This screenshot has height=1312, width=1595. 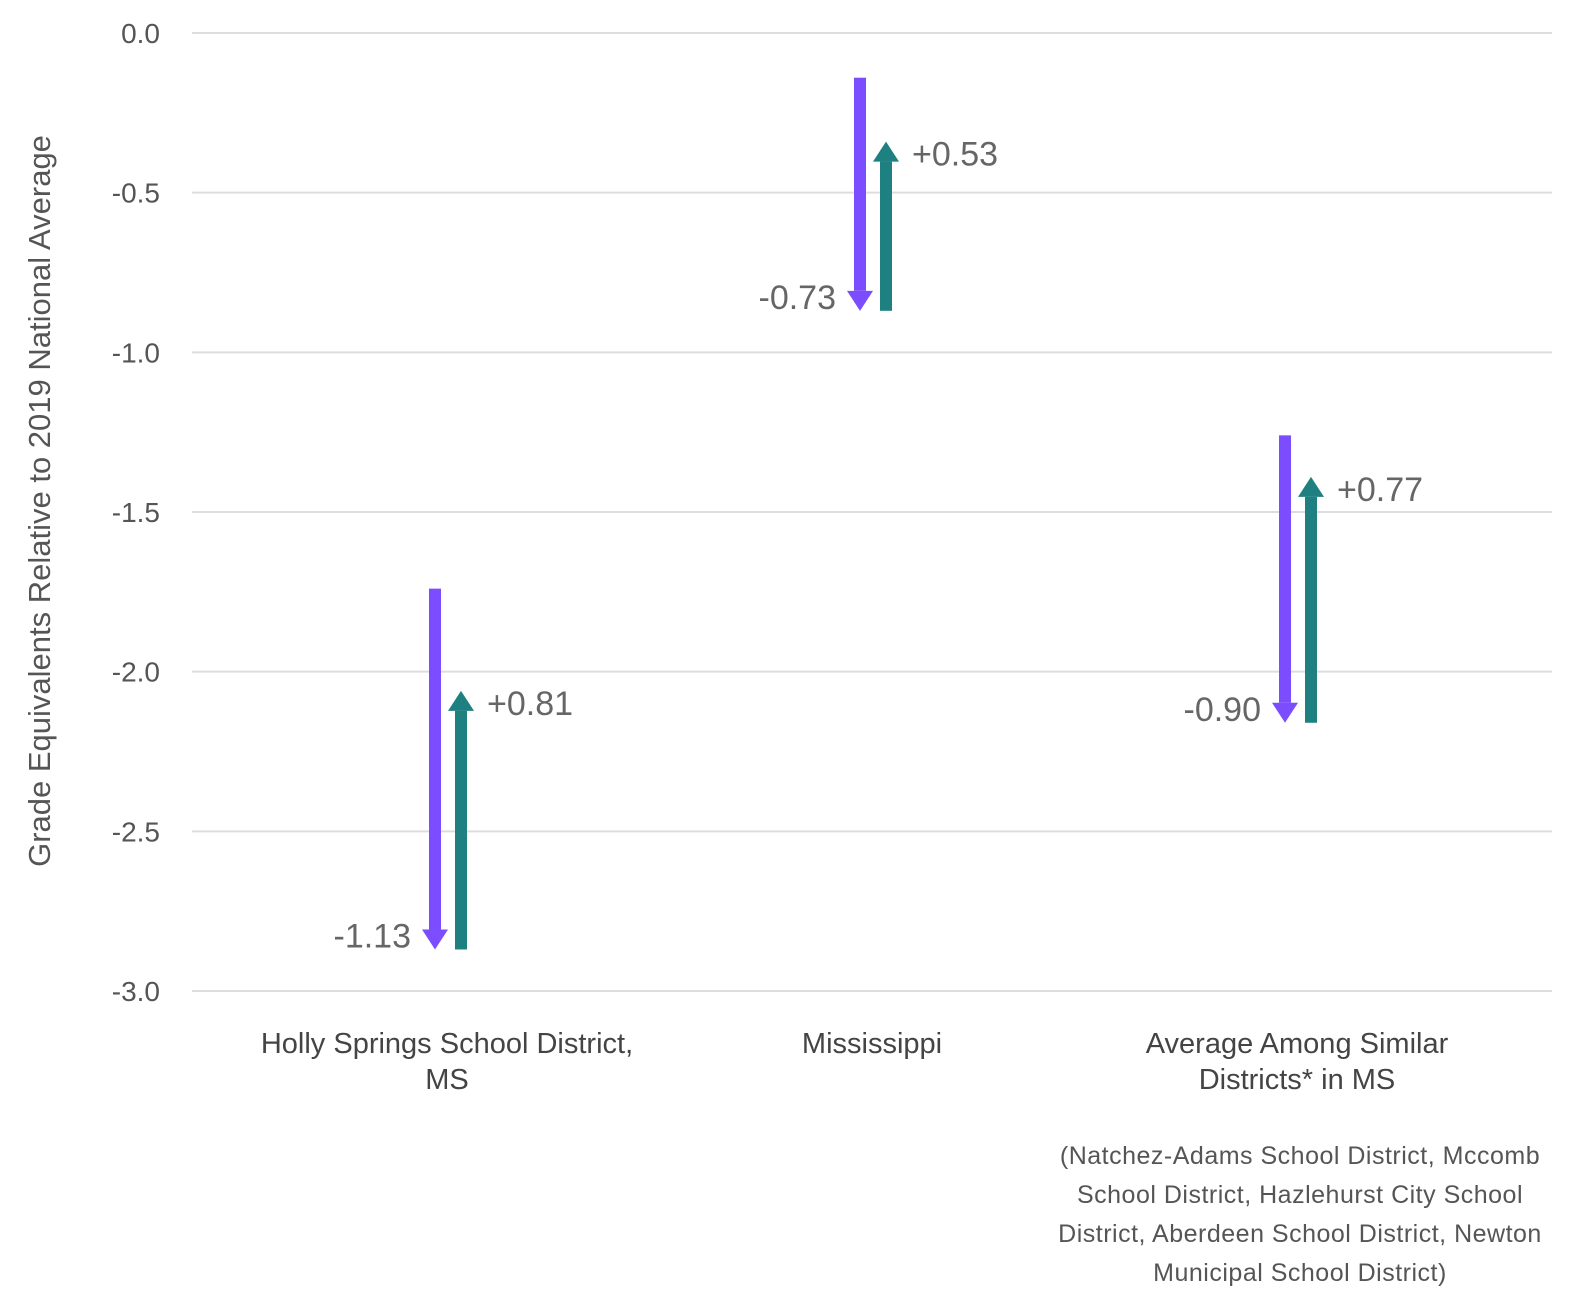 What do you see at coordinates (136, 352) in the screenshot?
I see `y-tick-label: -1.0` at bounding box center [136, 352].